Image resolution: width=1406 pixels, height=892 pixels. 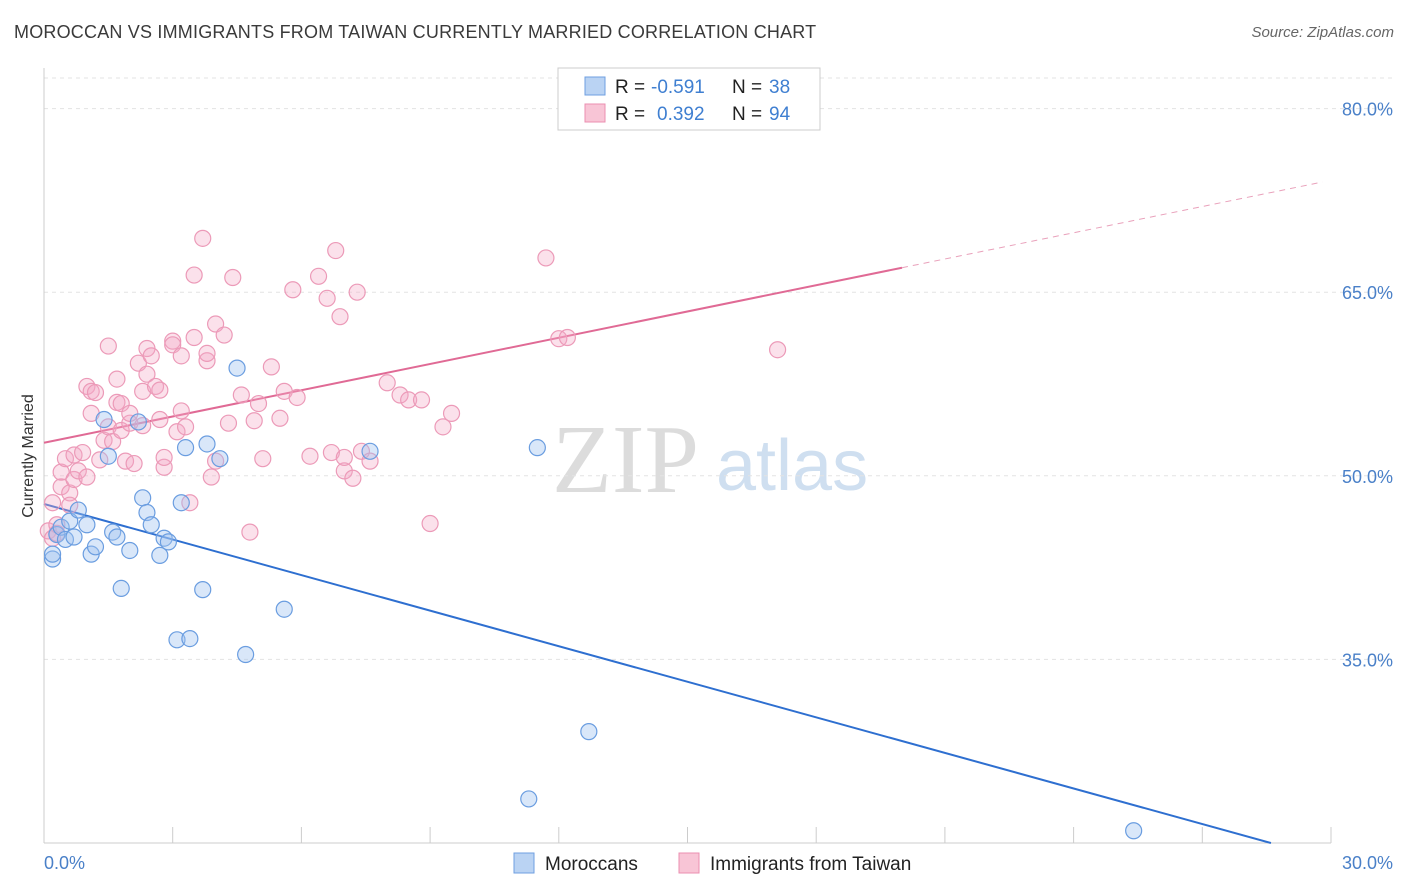 I want to click on y-tick-label: 35.0%, so click(x=1367, y=660).